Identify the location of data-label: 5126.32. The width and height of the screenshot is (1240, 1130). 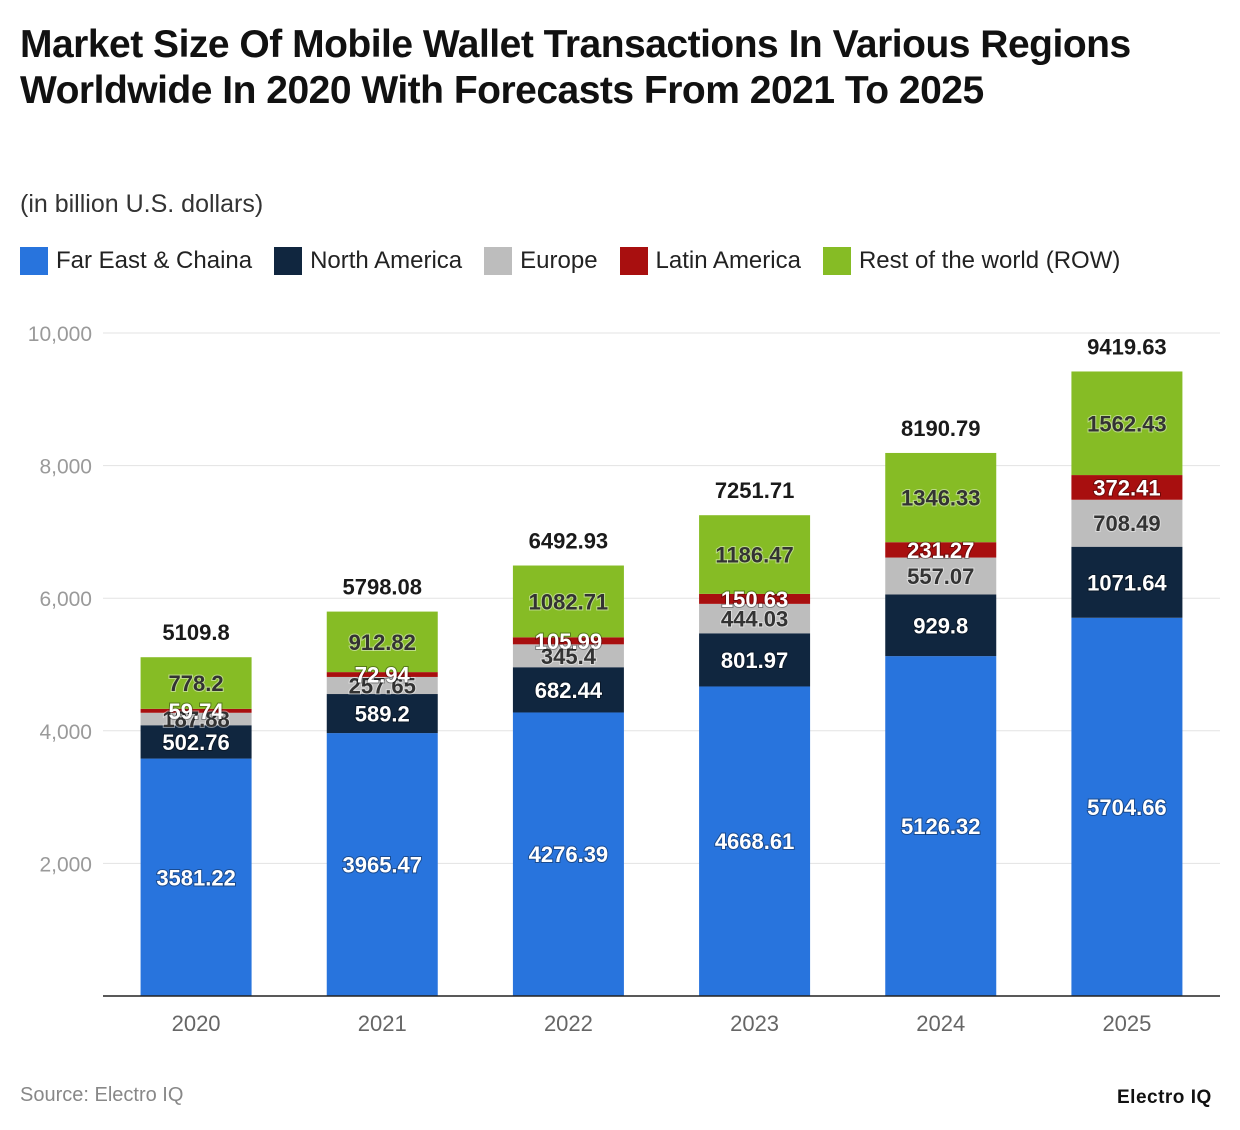
(941, 826).